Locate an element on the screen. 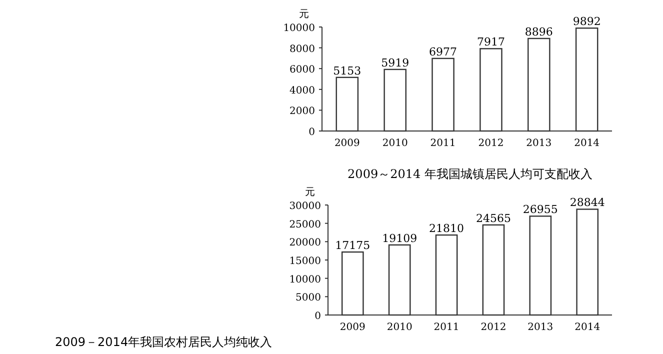 The width and height of the screenshot is (663, 354). chart-title: 2009～2014 年我国城镇居民人均可支配收入 is located at coordinates (470, 174).